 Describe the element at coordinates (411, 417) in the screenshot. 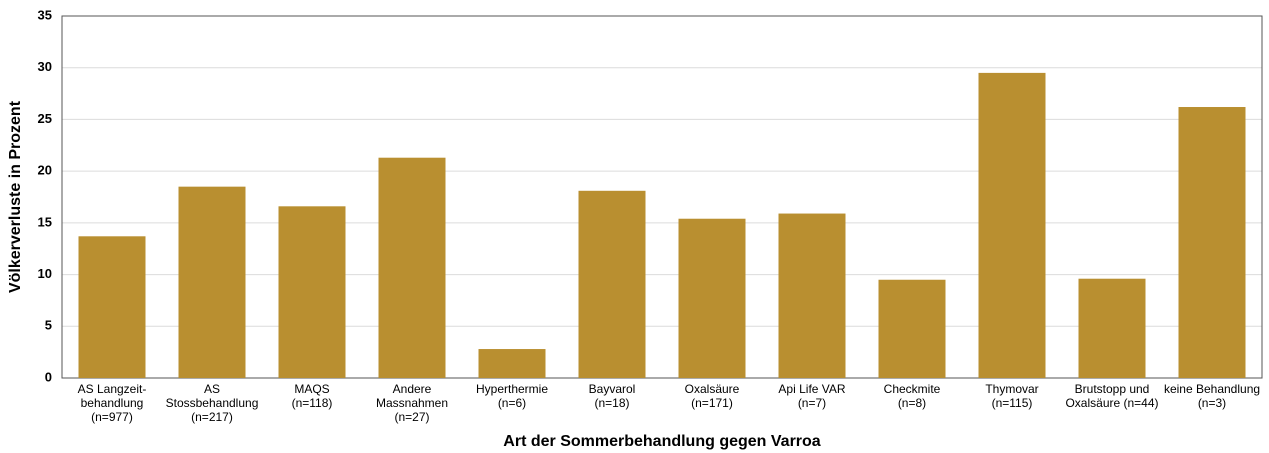

I see `x-tick-label-line: (n=27)` at that location.